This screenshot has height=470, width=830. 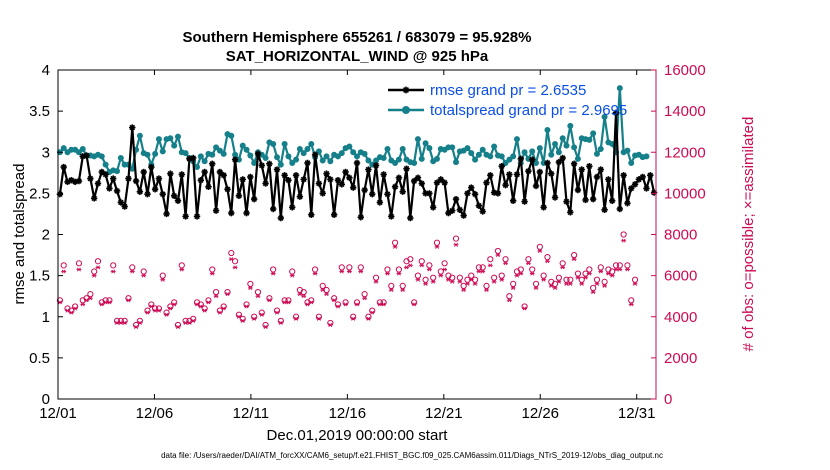 I want to click on legend-rmse-marker, so click(x=406, y=90).